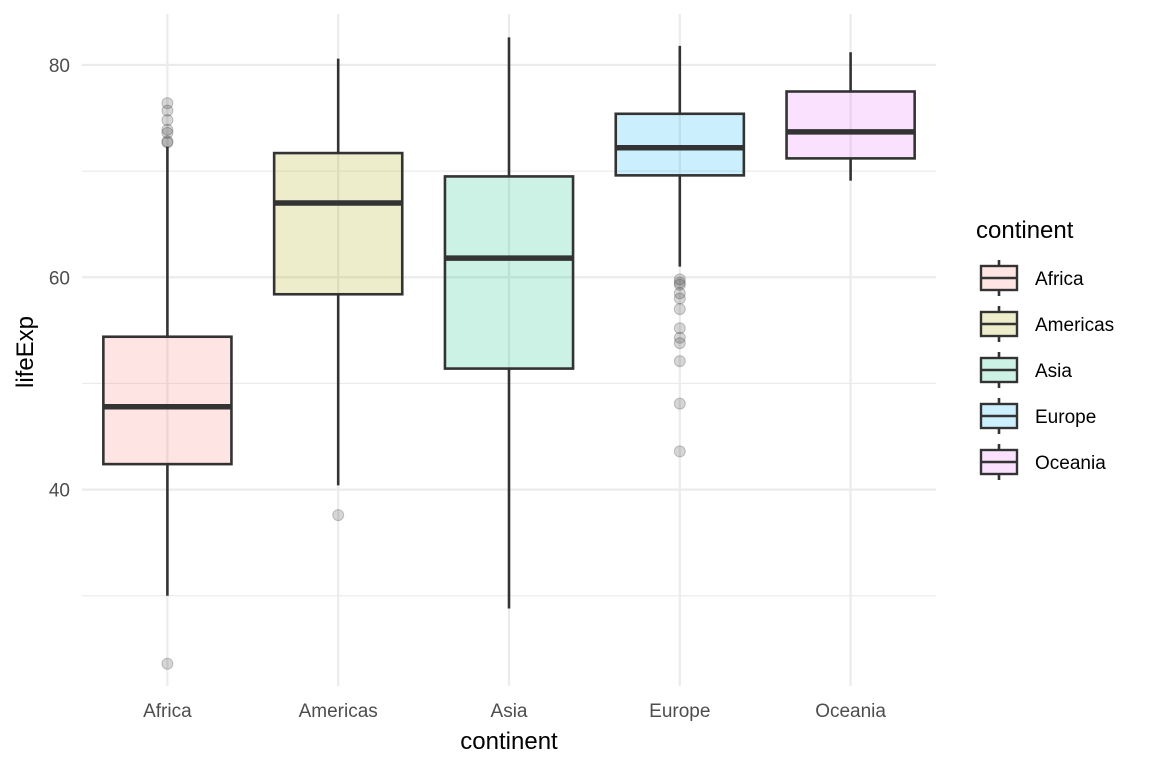 The image size is (1152, 768). What do you see at coordinates (167, 711) in the screenshot?
I see `x-tick-label: Africa` at bounding box center [167, 711].